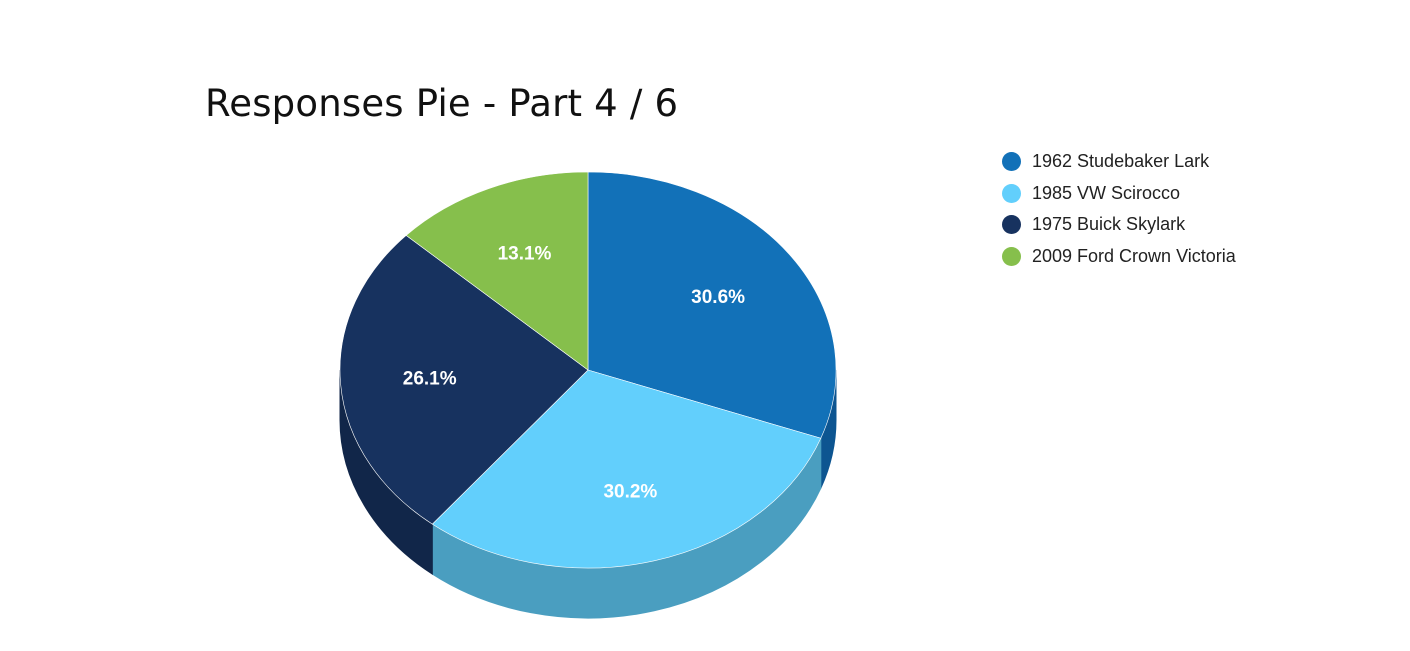 Image resolution: width=1410 pixels, height=651 pixels. I want to click on pie-slice-label-1: 30.6%, so click(718, 297).